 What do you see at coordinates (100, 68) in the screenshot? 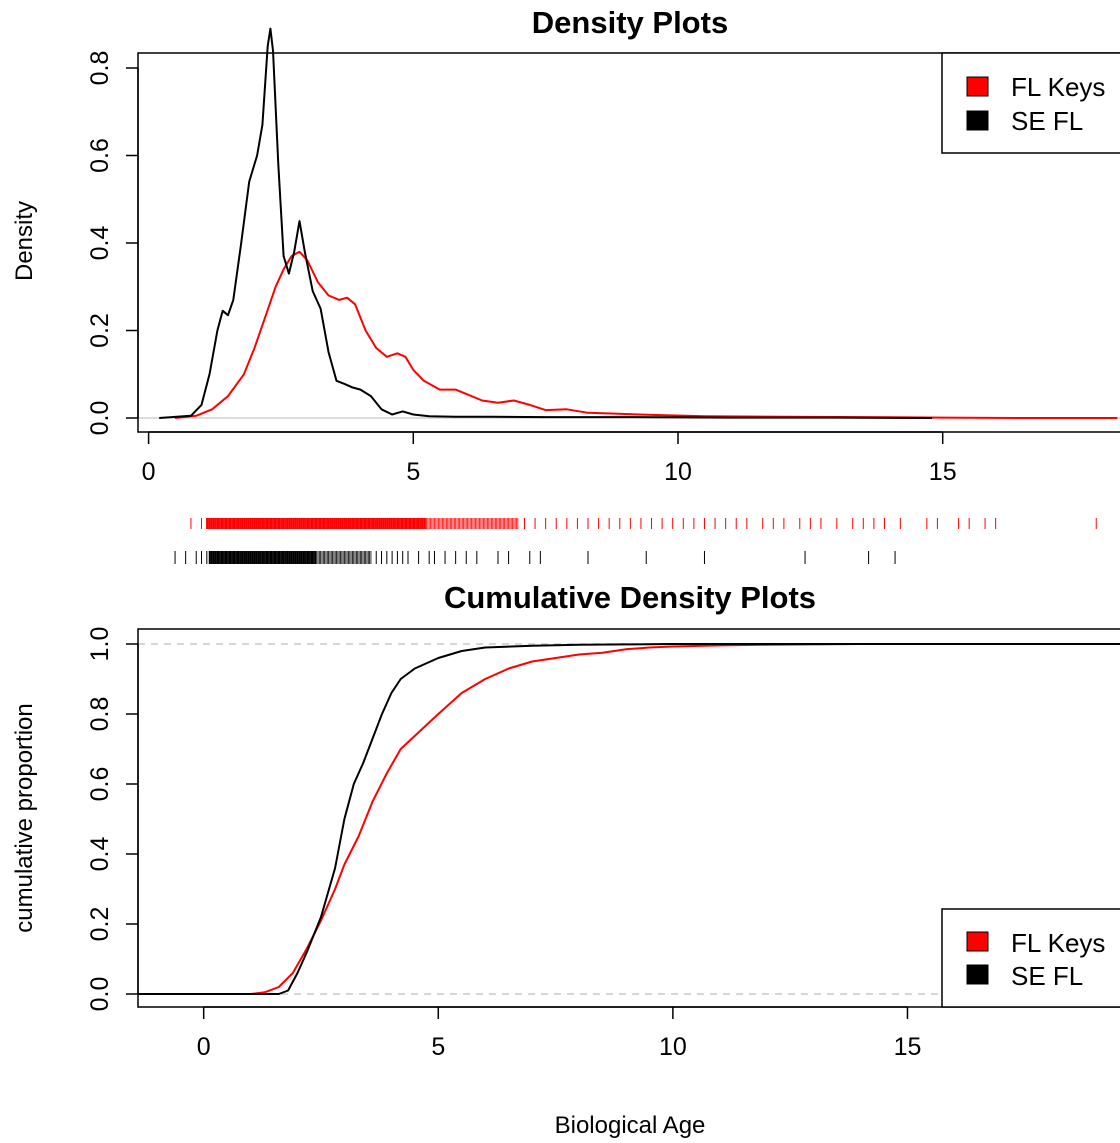
I see `density-y-tick-label: 0.8` at bounding box center [100, 68].